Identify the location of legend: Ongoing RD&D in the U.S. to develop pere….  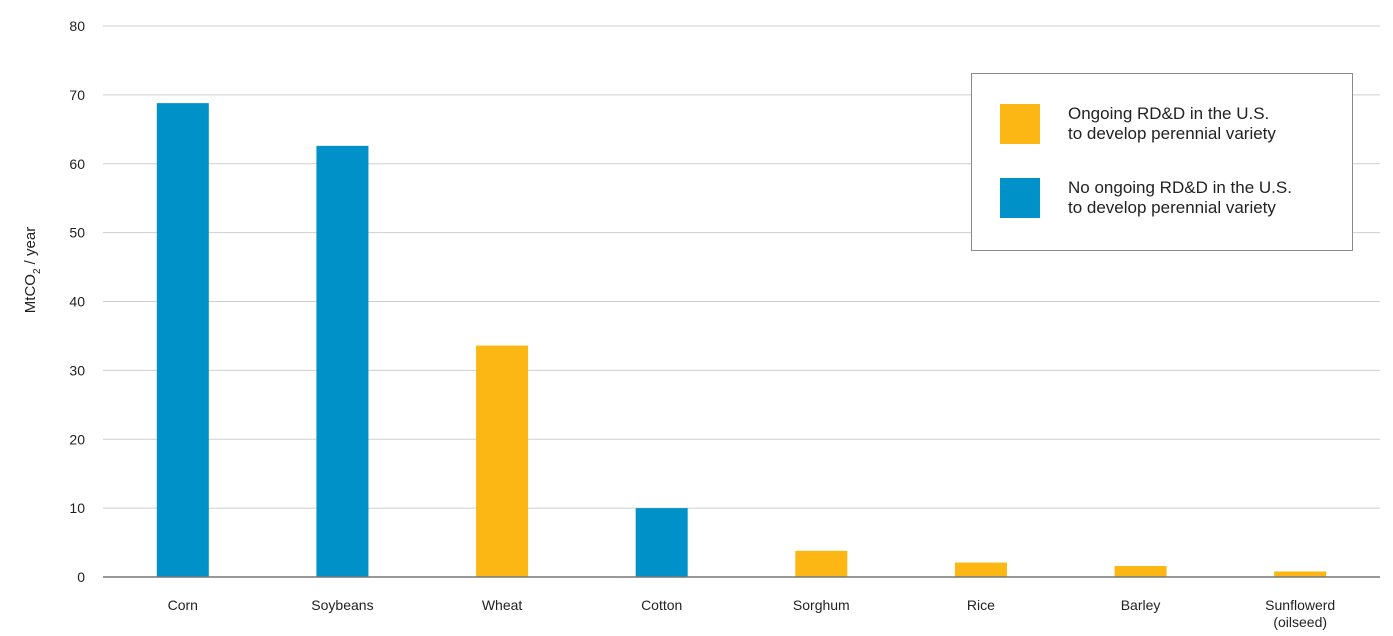
(1162, 162).